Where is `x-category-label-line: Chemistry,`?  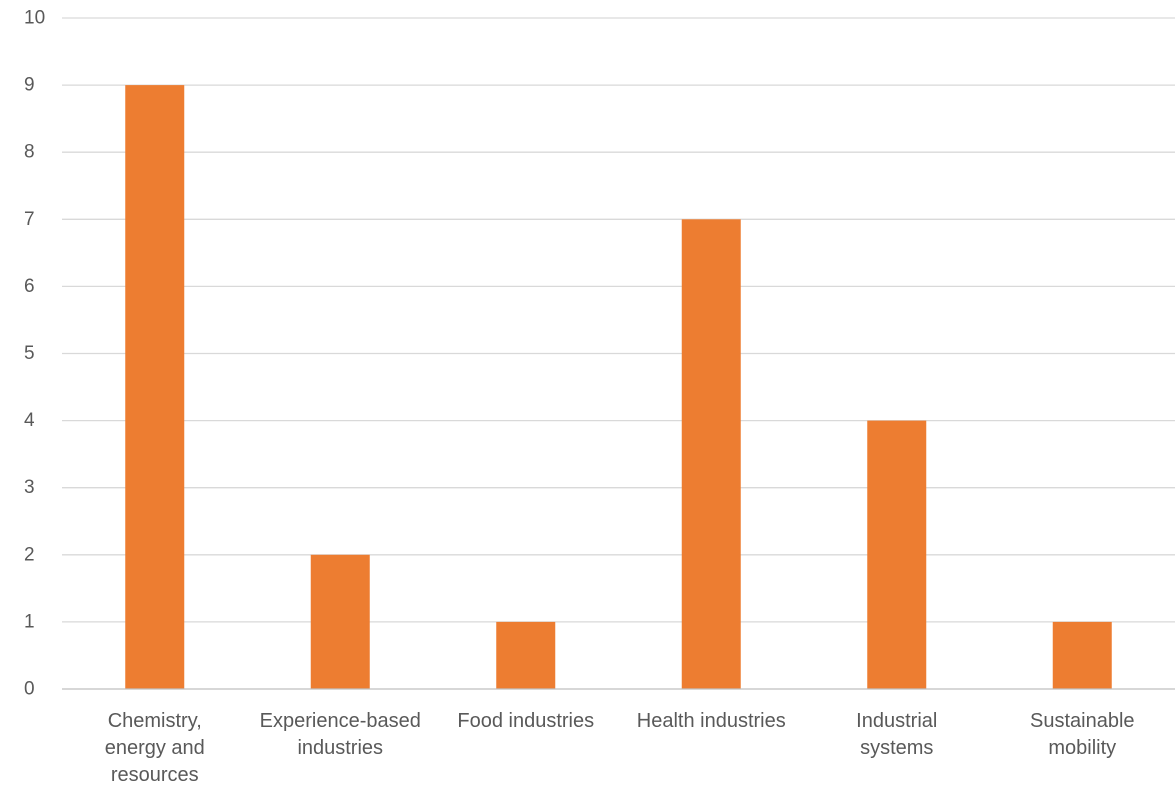 x-category-label-line: Chemistry, is located at coordinates (154, 721).